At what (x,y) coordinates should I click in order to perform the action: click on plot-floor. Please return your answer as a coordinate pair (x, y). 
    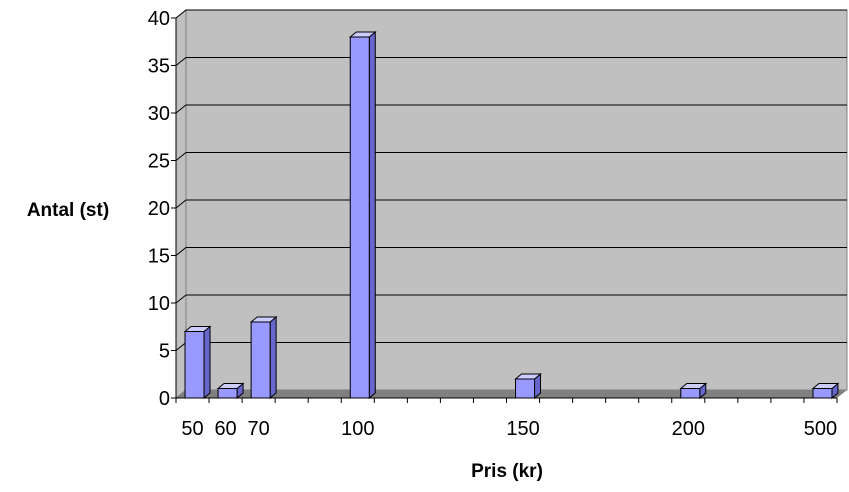
    Looking at the image, I should click on (511, 394).